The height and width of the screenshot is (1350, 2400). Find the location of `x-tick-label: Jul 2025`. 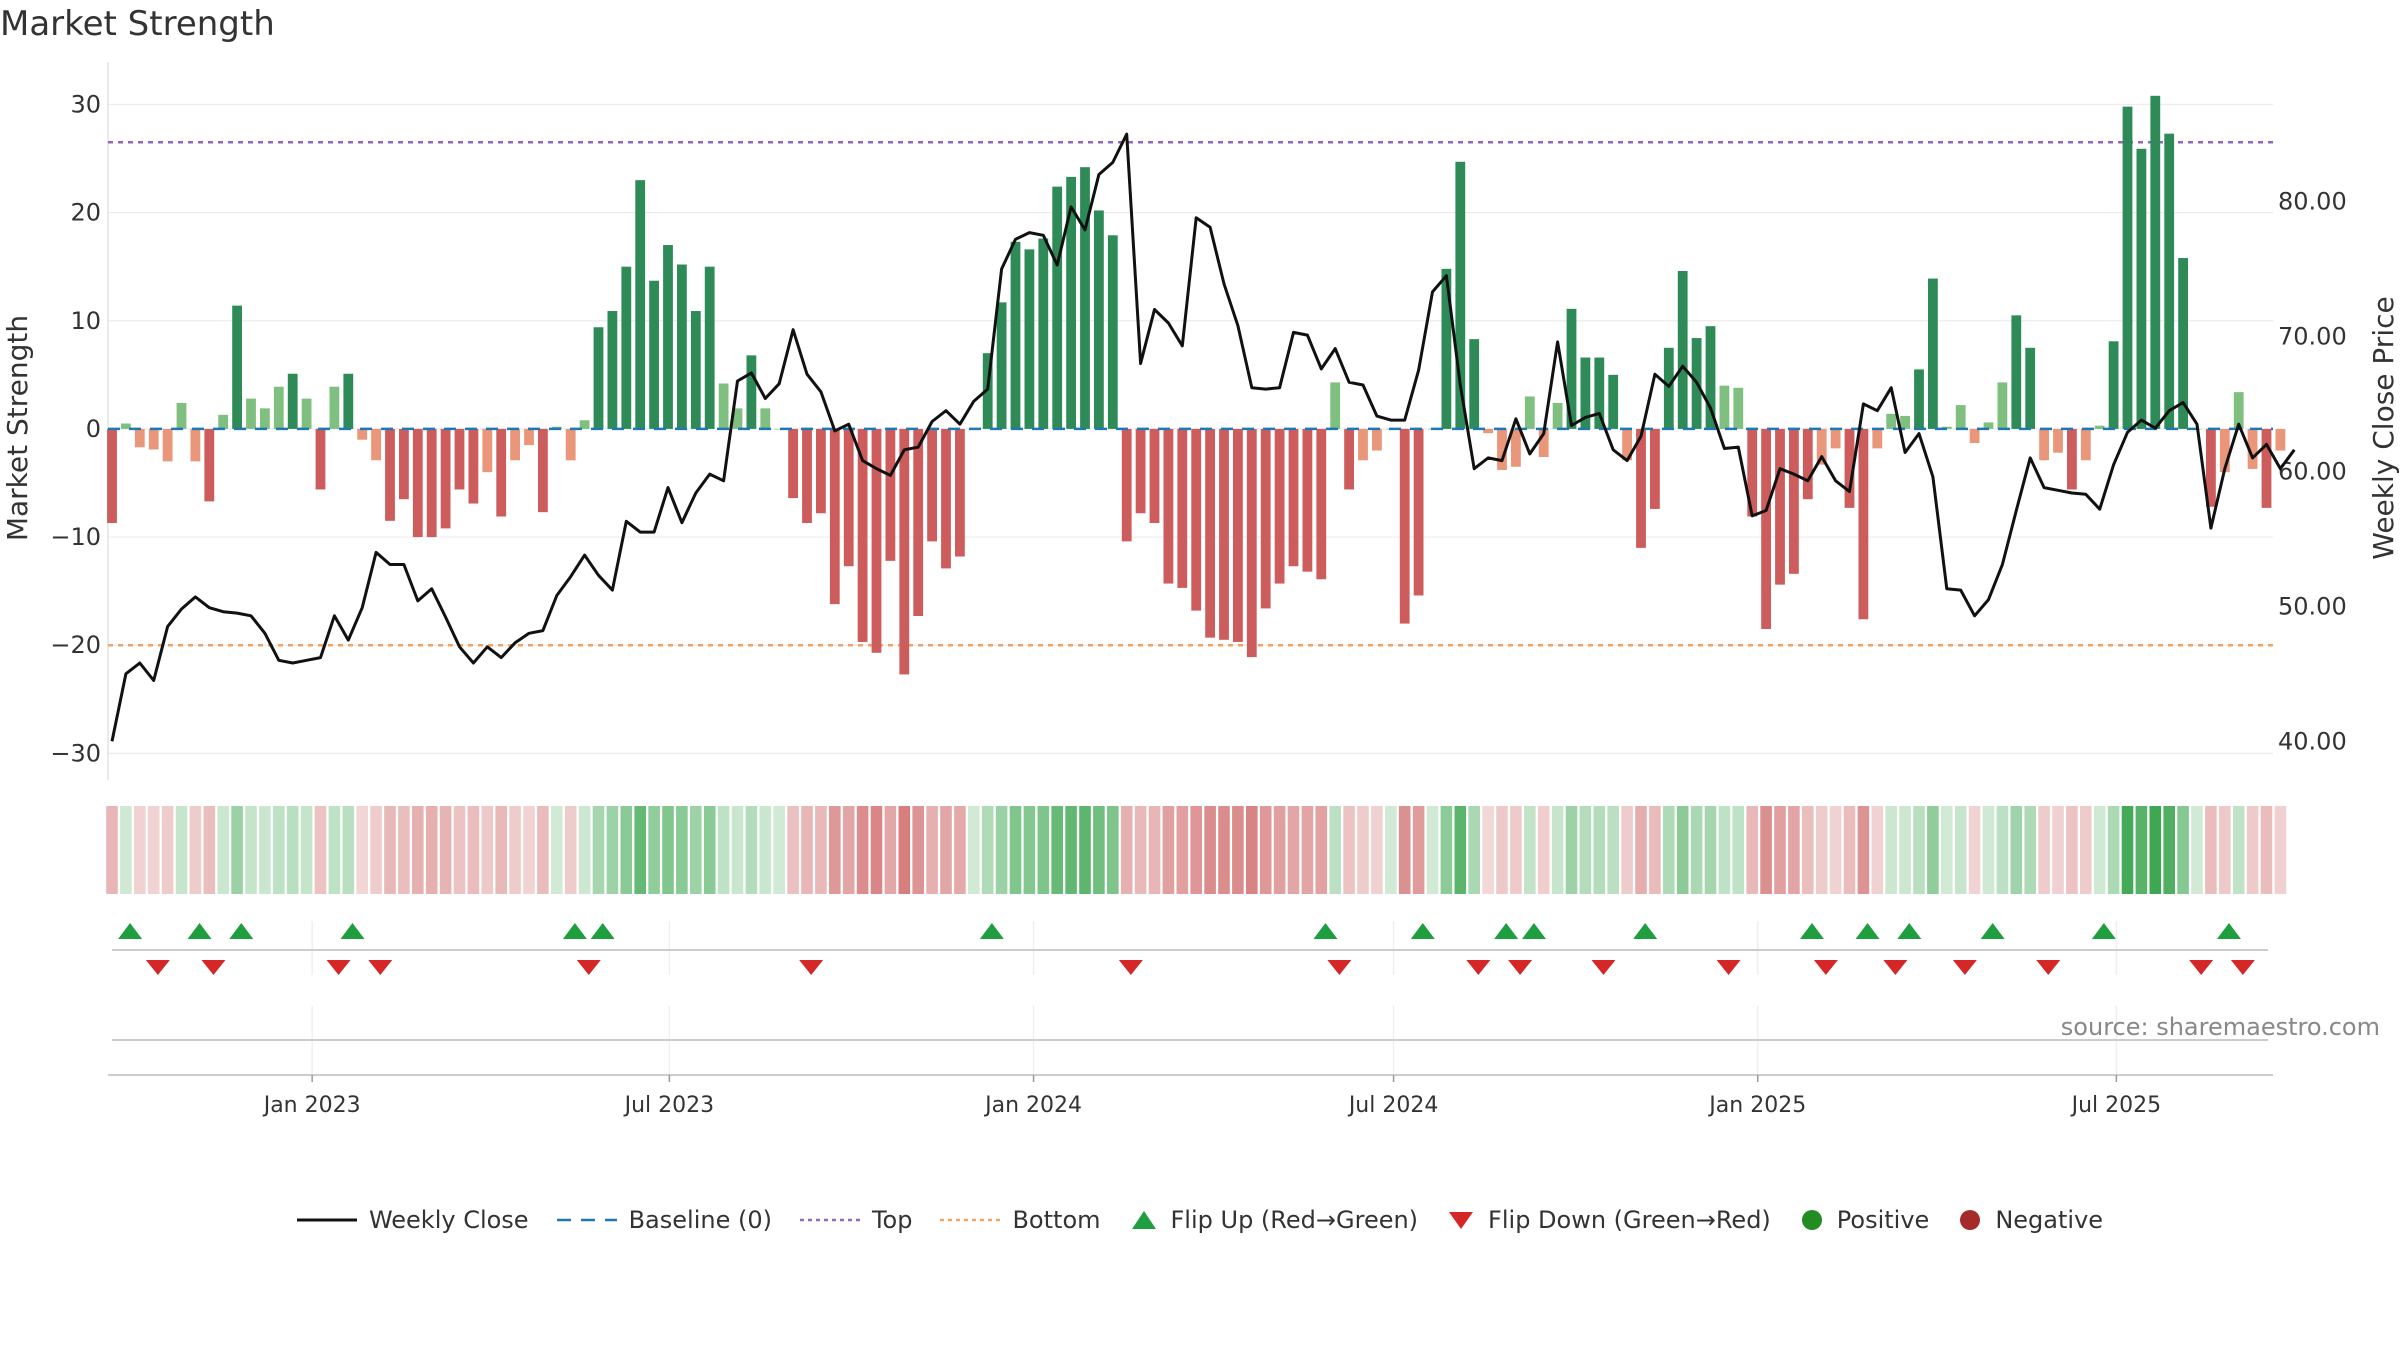

x-tick-label: Jul 2025 is located at coordinates (2116, 1105).